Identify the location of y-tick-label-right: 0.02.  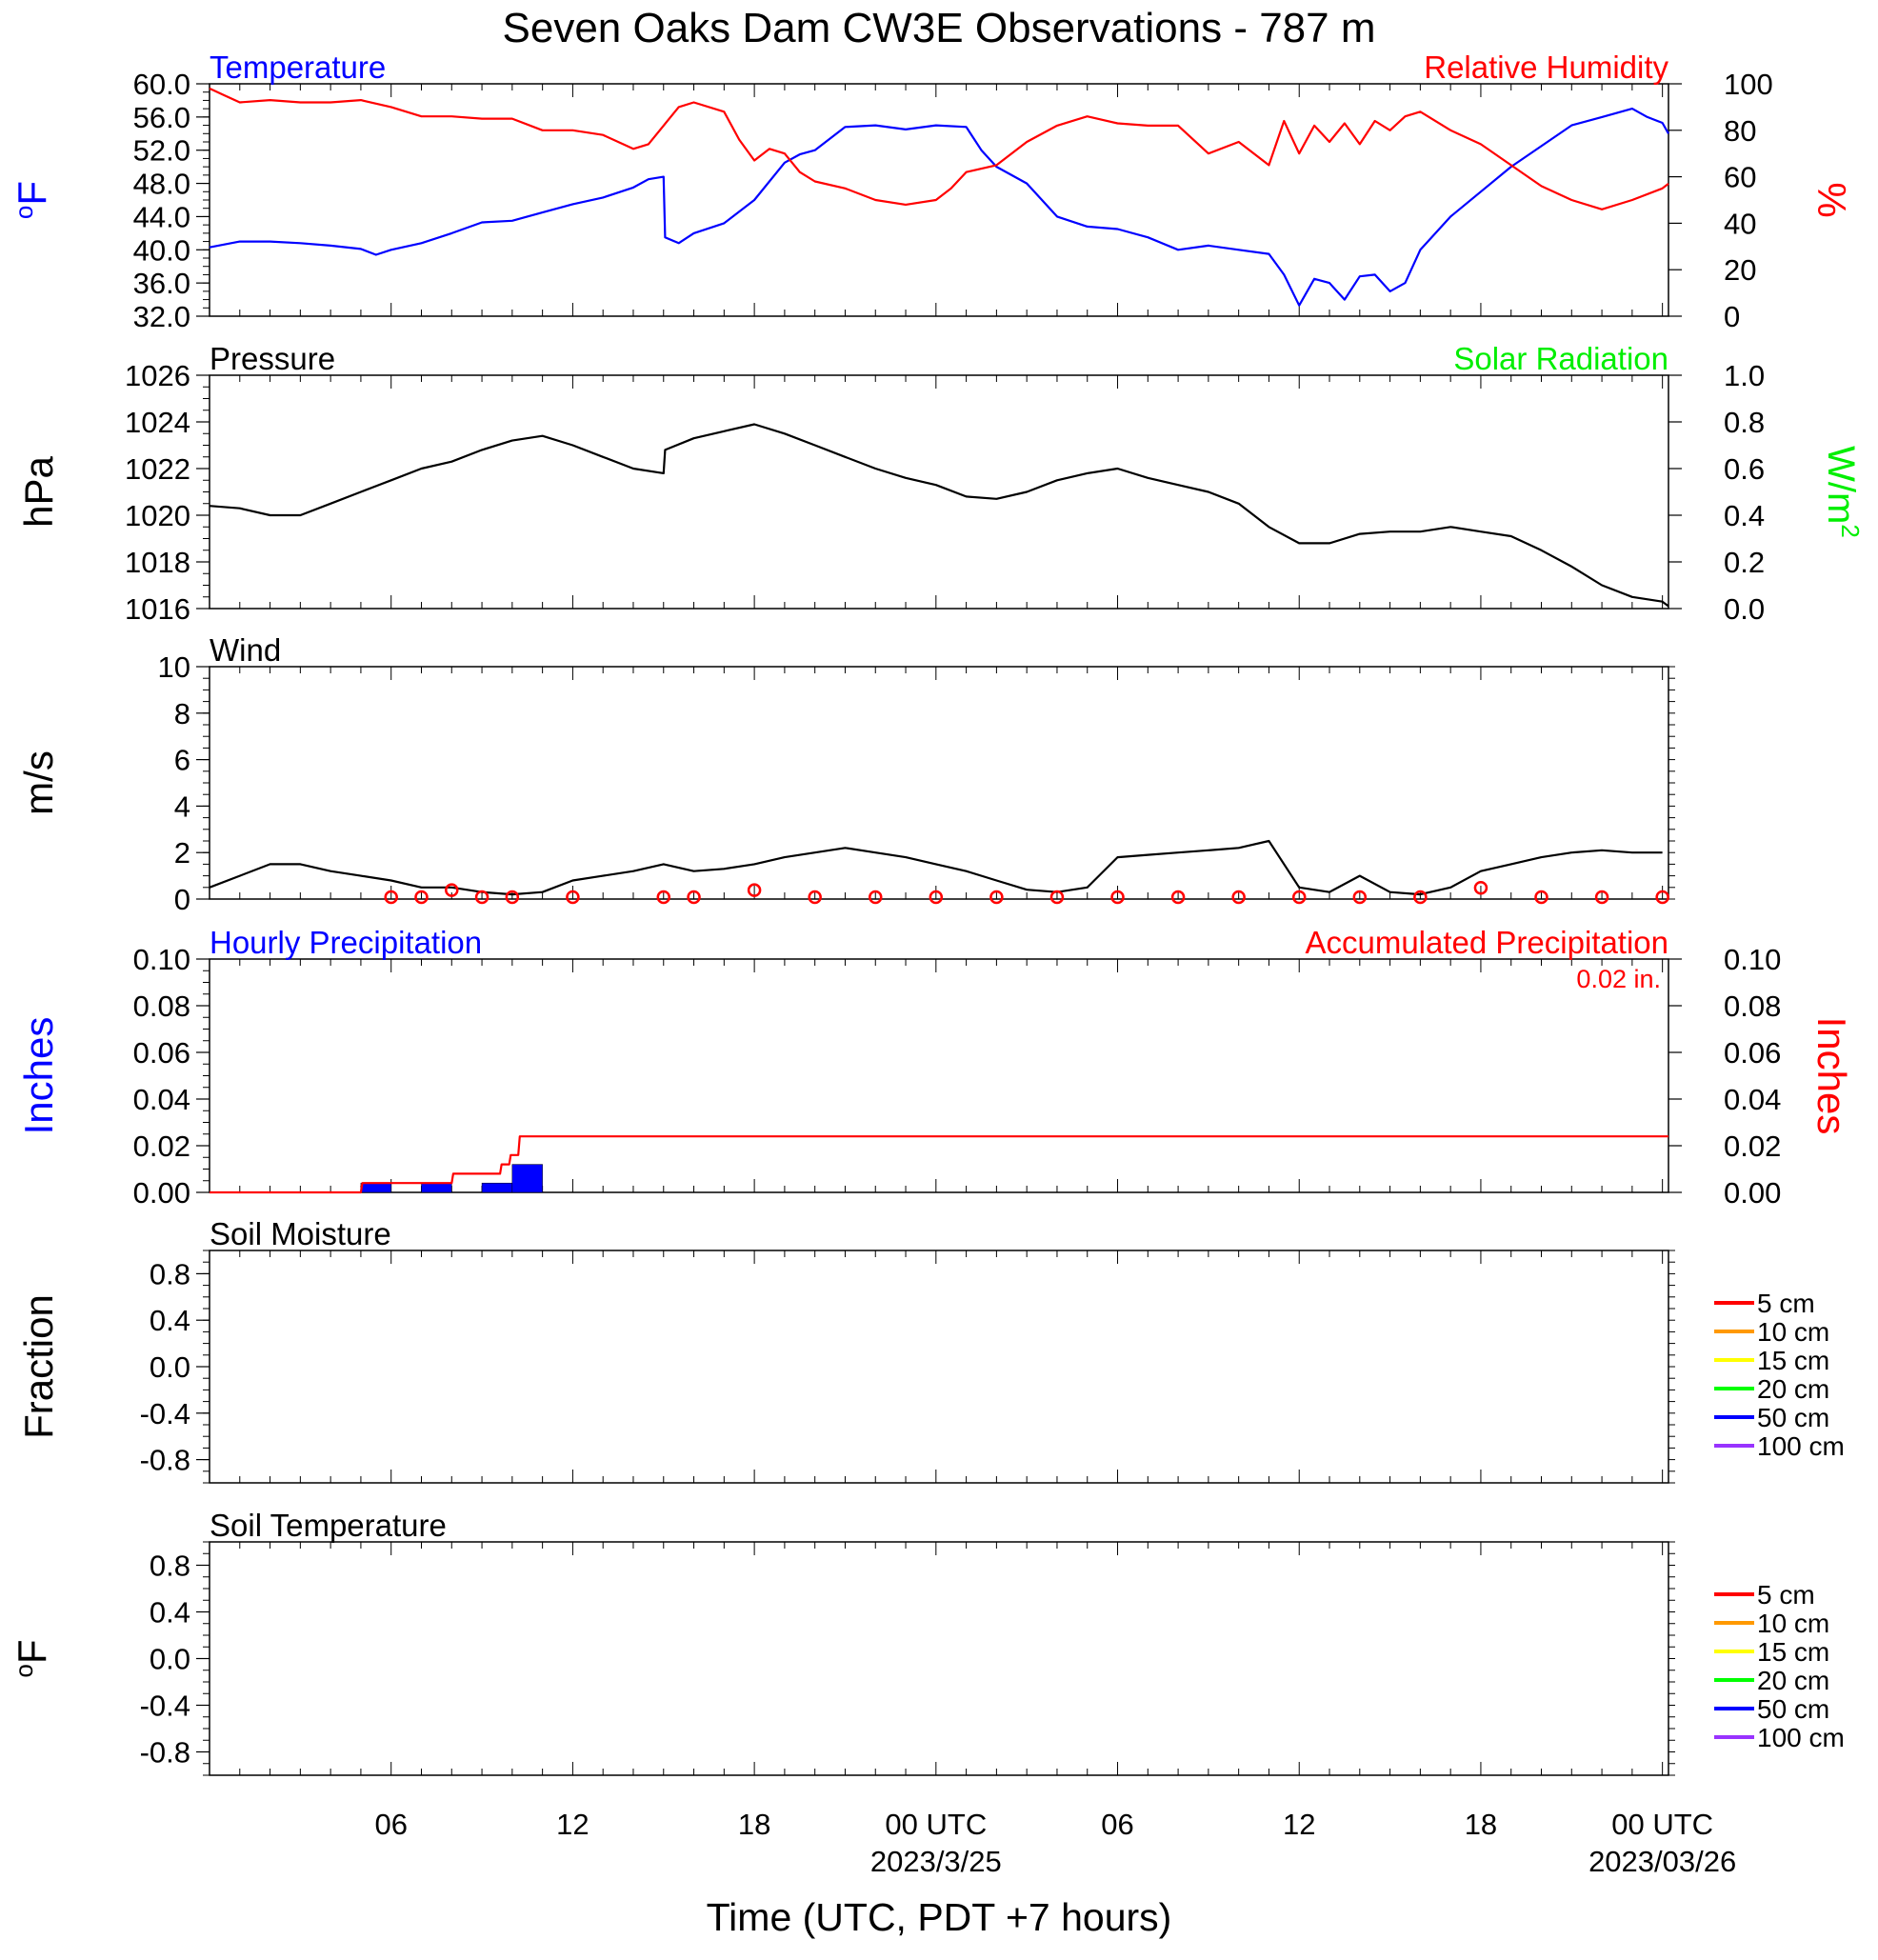
(1752, 1146).